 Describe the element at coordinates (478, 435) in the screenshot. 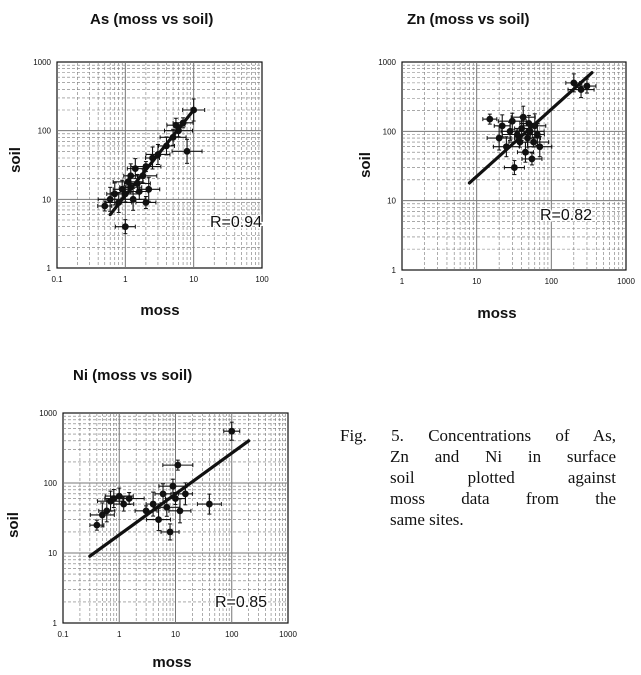

I see `caption-line-1: Fig. 5. Concentrations of As,` at that location.